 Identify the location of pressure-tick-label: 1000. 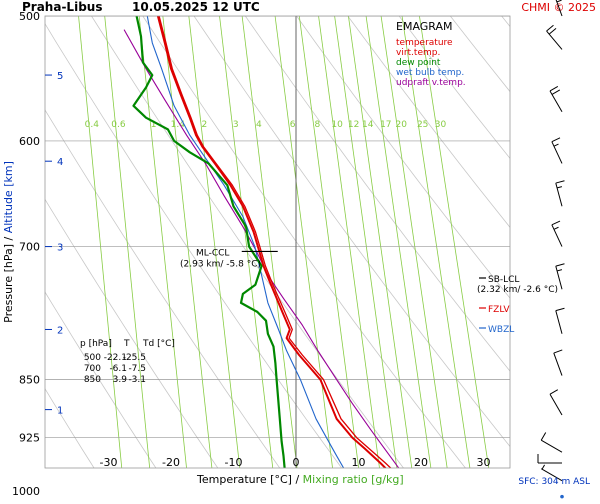
(26, 491).